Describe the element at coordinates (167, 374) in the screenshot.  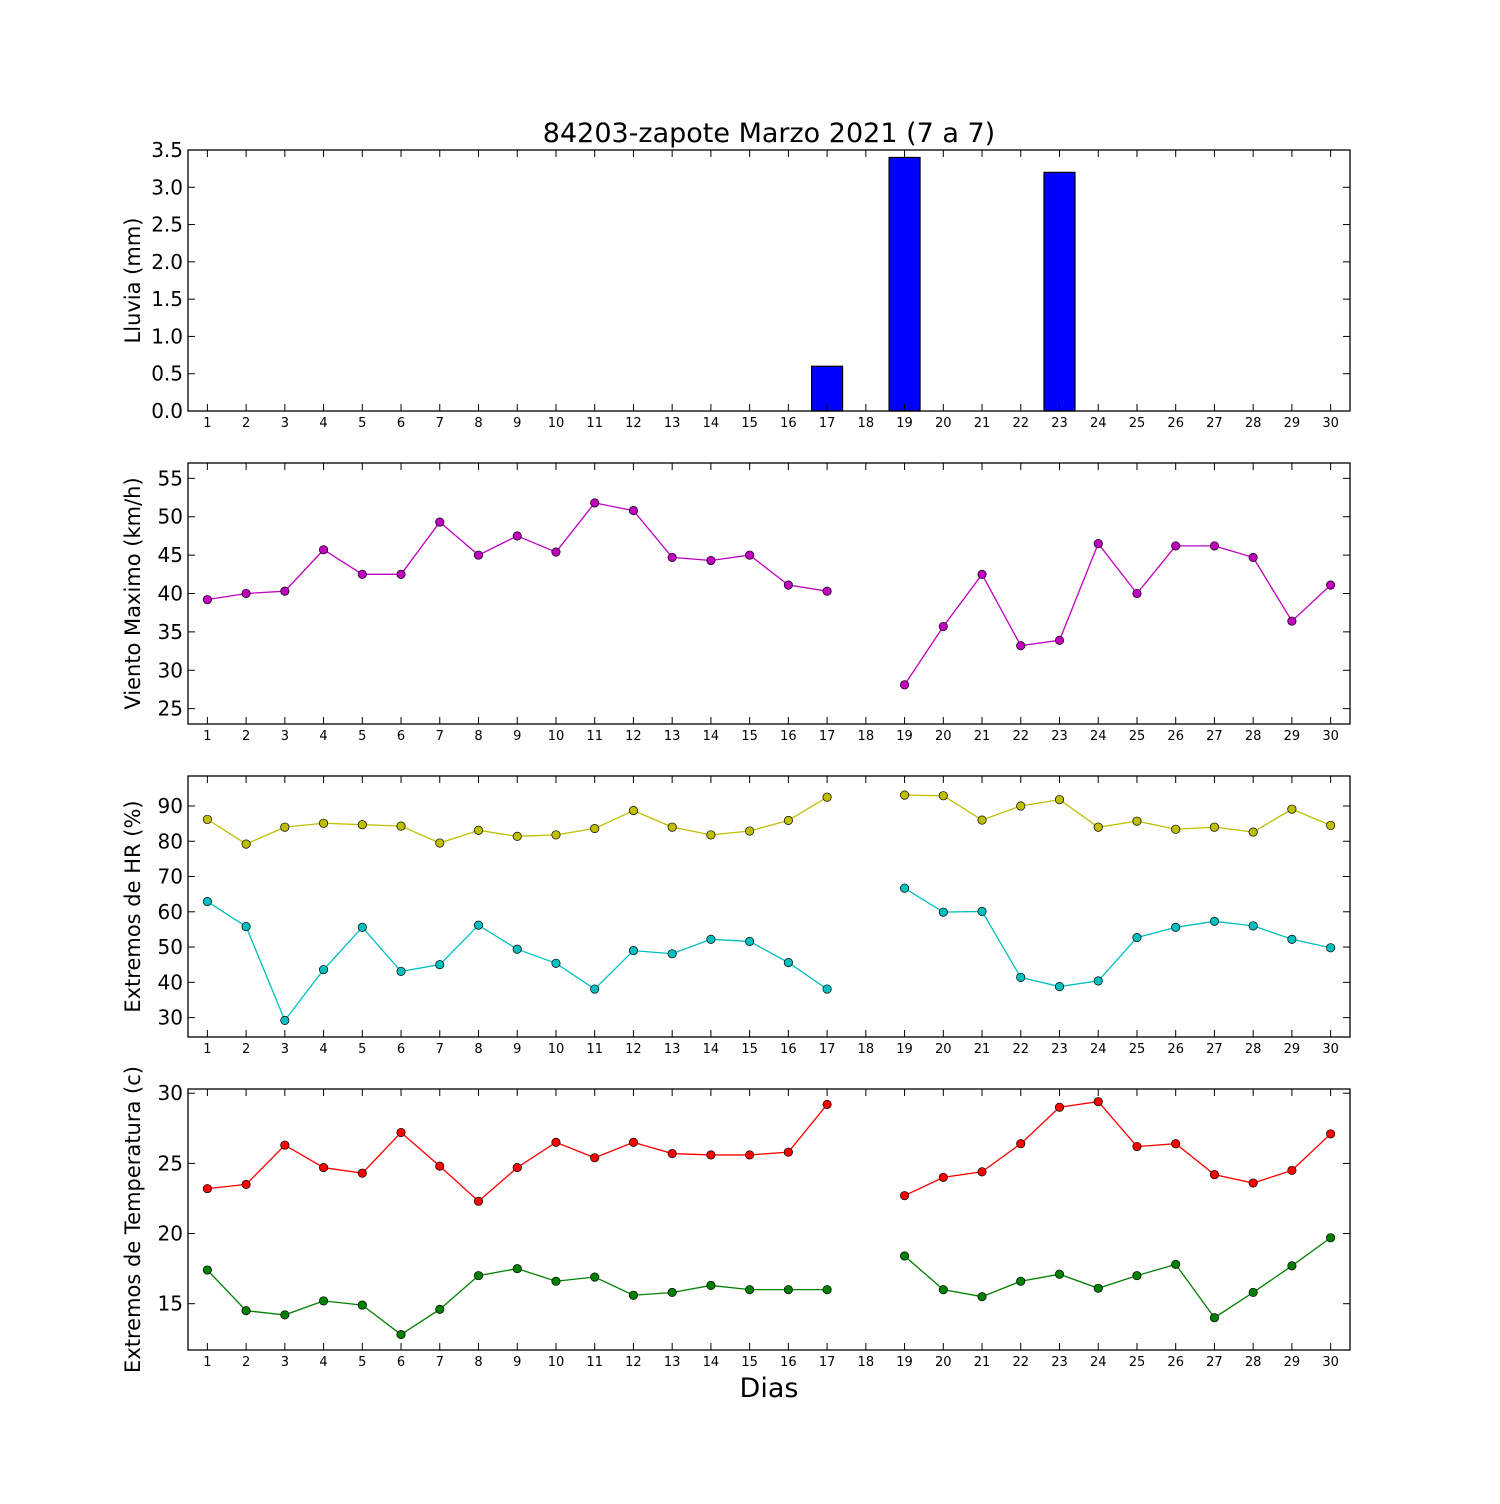
I see `y-tick-label: 0.5` at that location.